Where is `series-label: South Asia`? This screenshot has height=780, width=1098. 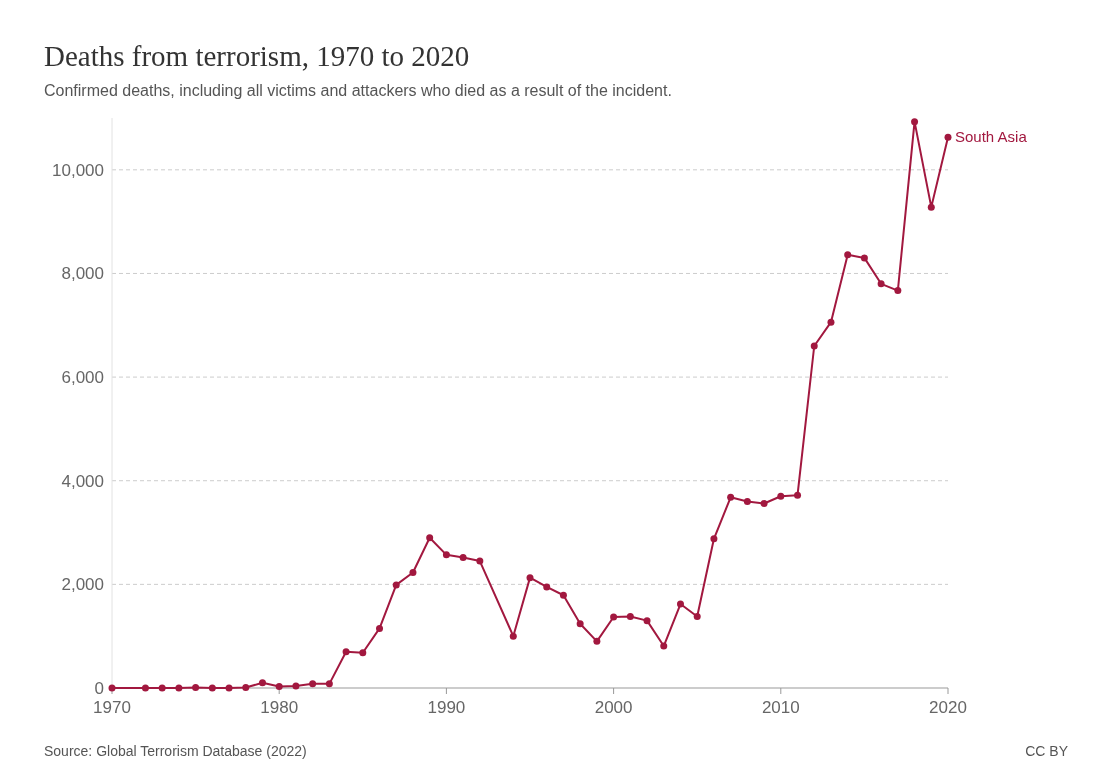 series-label: South Asia is located at coordinates (991, 137).